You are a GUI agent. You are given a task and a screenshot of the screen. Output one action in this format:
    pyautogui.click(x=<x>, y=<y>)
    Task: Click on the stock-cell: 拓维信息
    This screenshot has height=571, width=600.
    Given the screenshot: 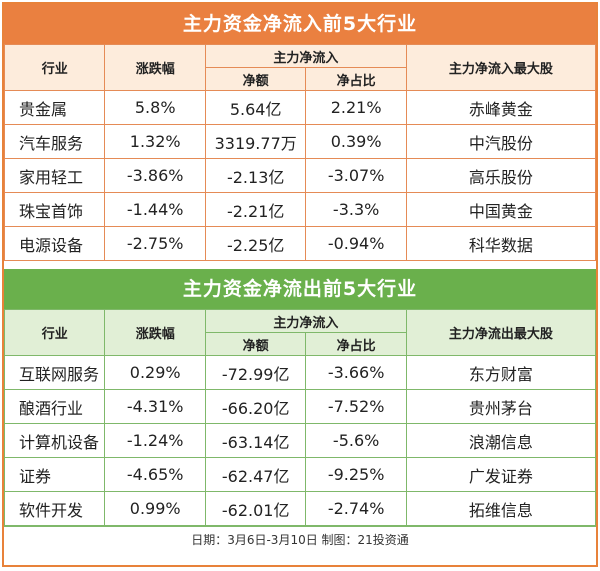 What is the action you would take?
    pyautogui.click(x=501, y=508)
    